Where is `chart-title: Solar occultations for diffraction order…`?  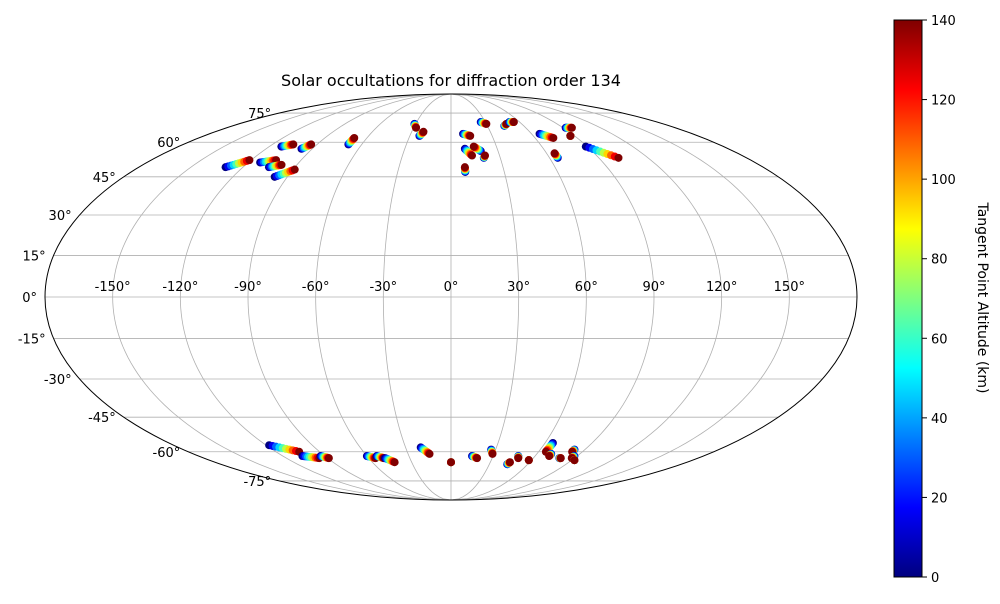
chart-title: Solar occultations for diffraction order… is located at coordinates (451, 80).